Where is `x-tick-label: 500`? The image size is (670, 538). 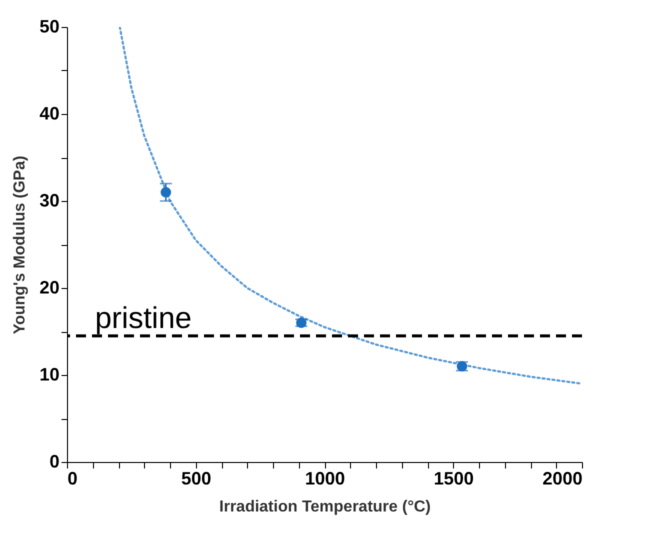 x-tick-label: 500 is located at coordinates (196, 478).